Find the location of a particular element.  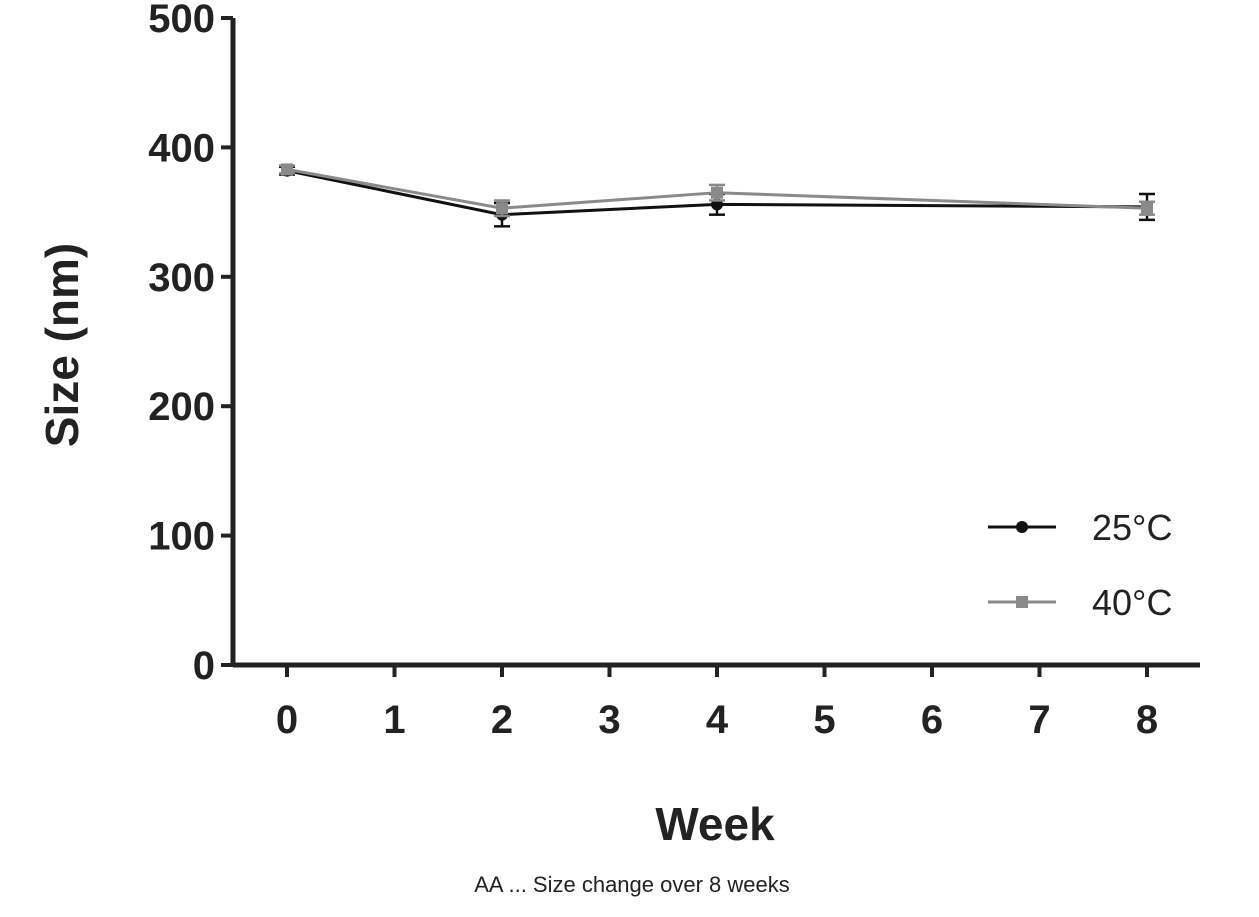

y-tick-label: 0 is located at coordinates (204, 666).